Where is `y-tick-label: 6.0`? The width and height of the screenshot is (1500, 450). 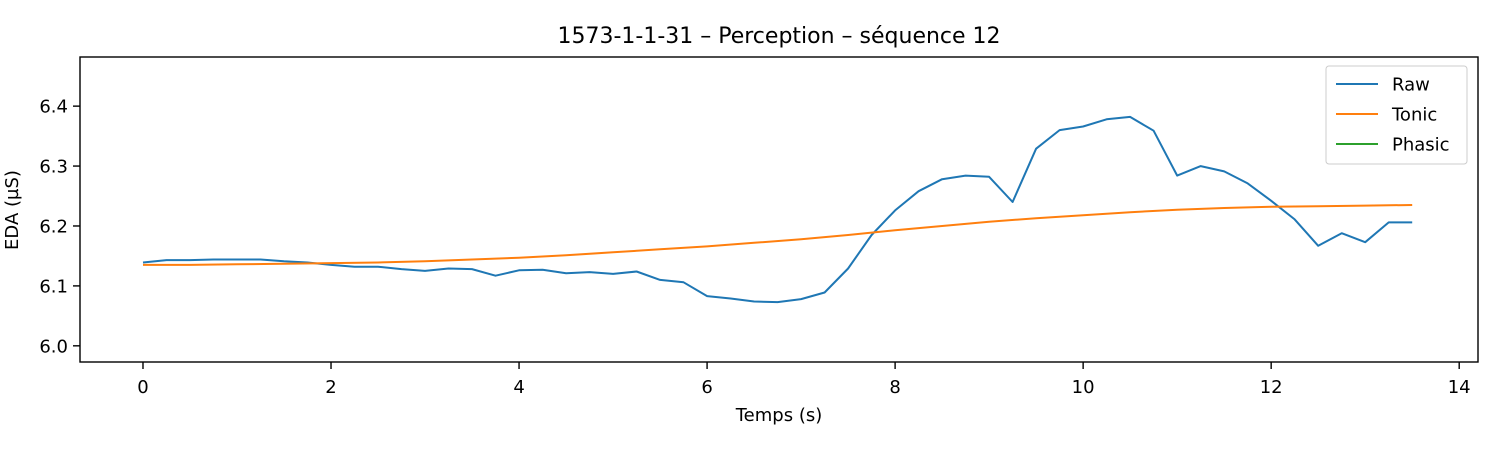 y-tick-label: 6.0 is located at coordinates (53, 346).